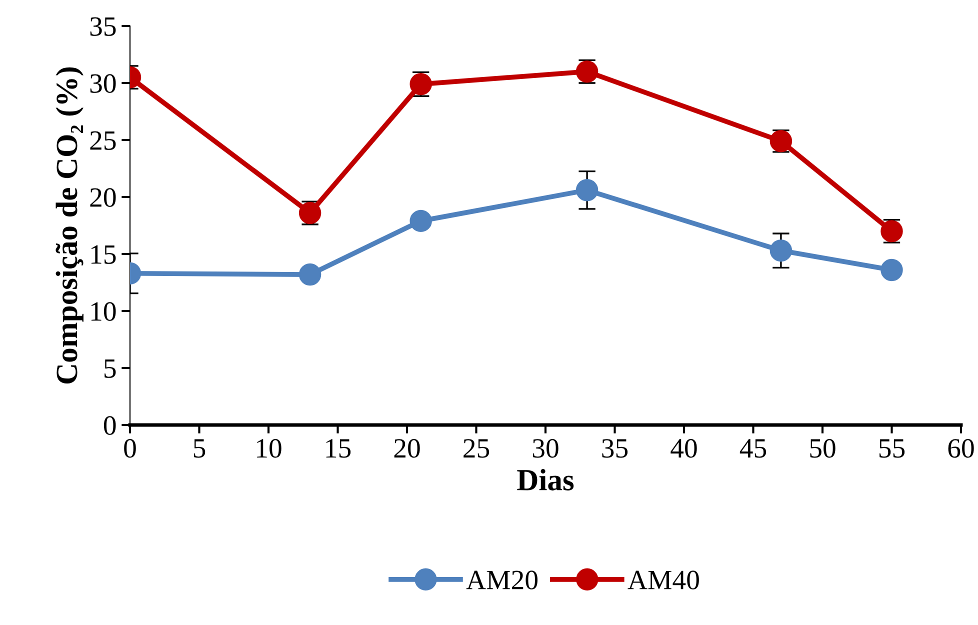  What do you see at coordinates (477, 448) in the screenshot?
I see `x-tick-label: 25` at bounding box center [477, 448].